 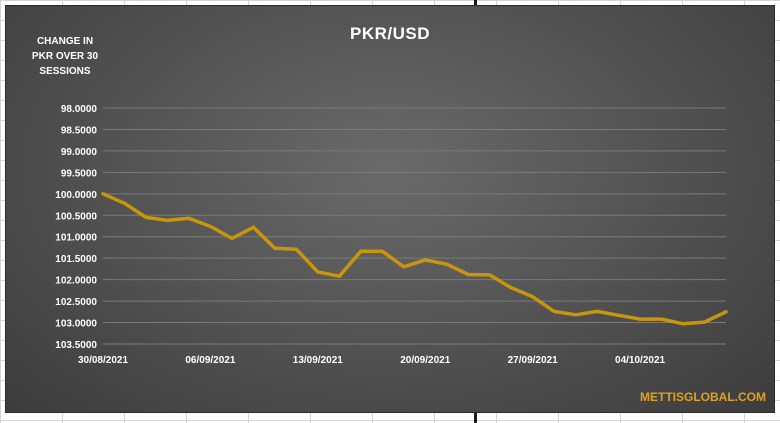 I want to click on chart-title: PKR/USD, so click(x=389, y=33).